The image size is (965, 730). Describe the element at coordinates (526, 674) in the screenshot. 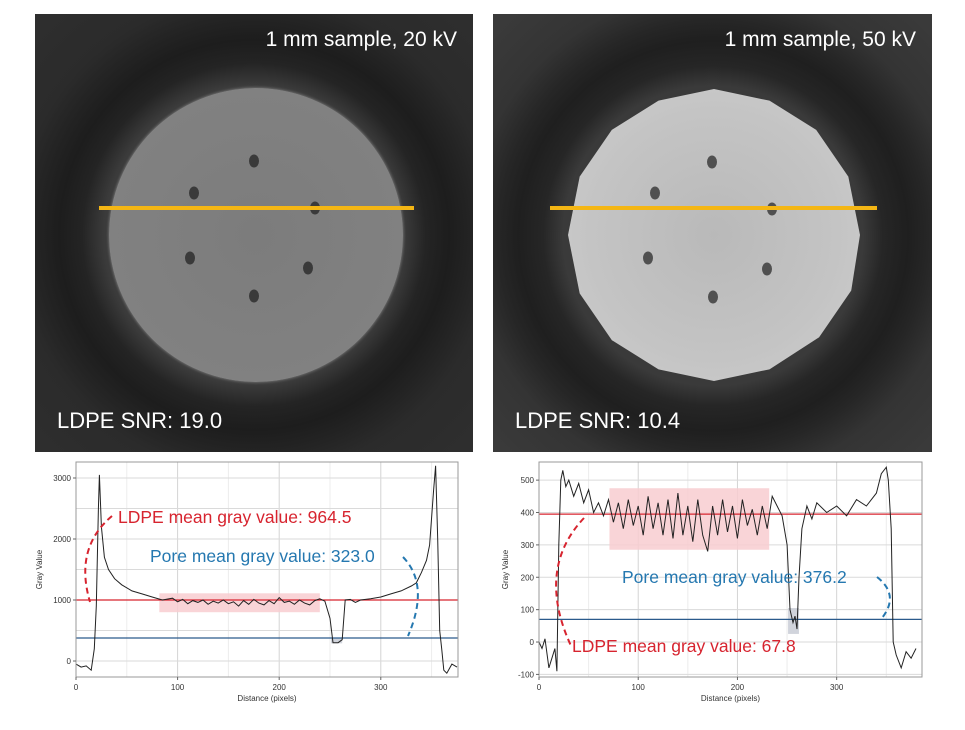

I see `y-tick-label: -100` at that location.